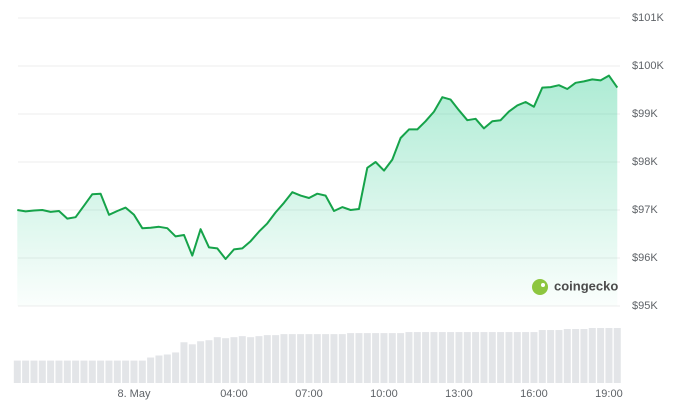 This screenshot has width=686, height=414. I want to click on logo-eye, so click(543, 285).